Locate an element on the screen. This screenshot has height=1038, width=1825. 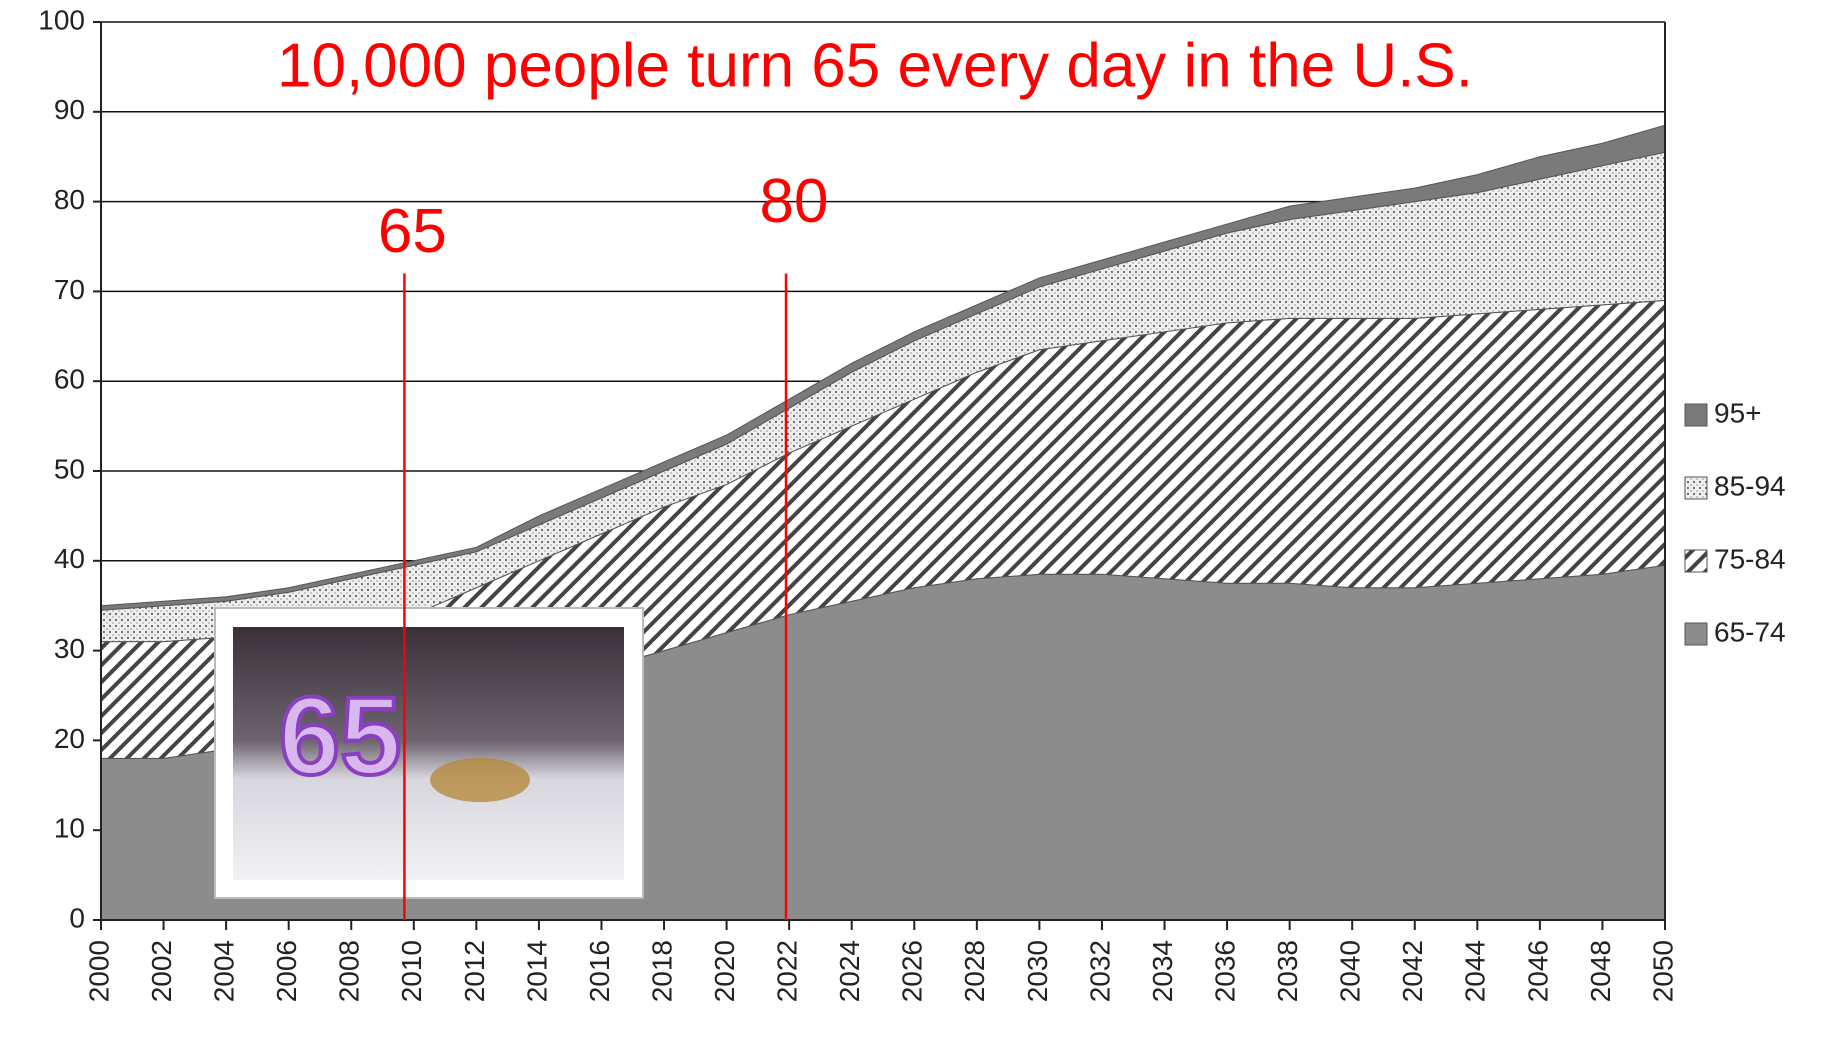
legend: 65-74 75-84 85-94 95+ is located at coordinates (1735, 522).